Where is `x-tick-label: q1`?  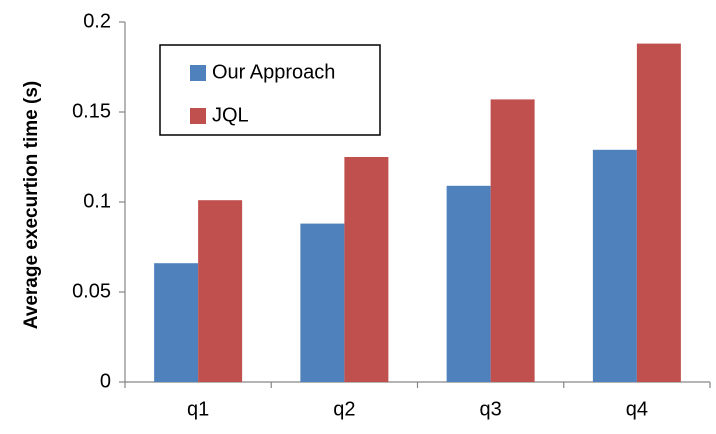
x-tick-label: q1 is located at coordinates (198, 409).